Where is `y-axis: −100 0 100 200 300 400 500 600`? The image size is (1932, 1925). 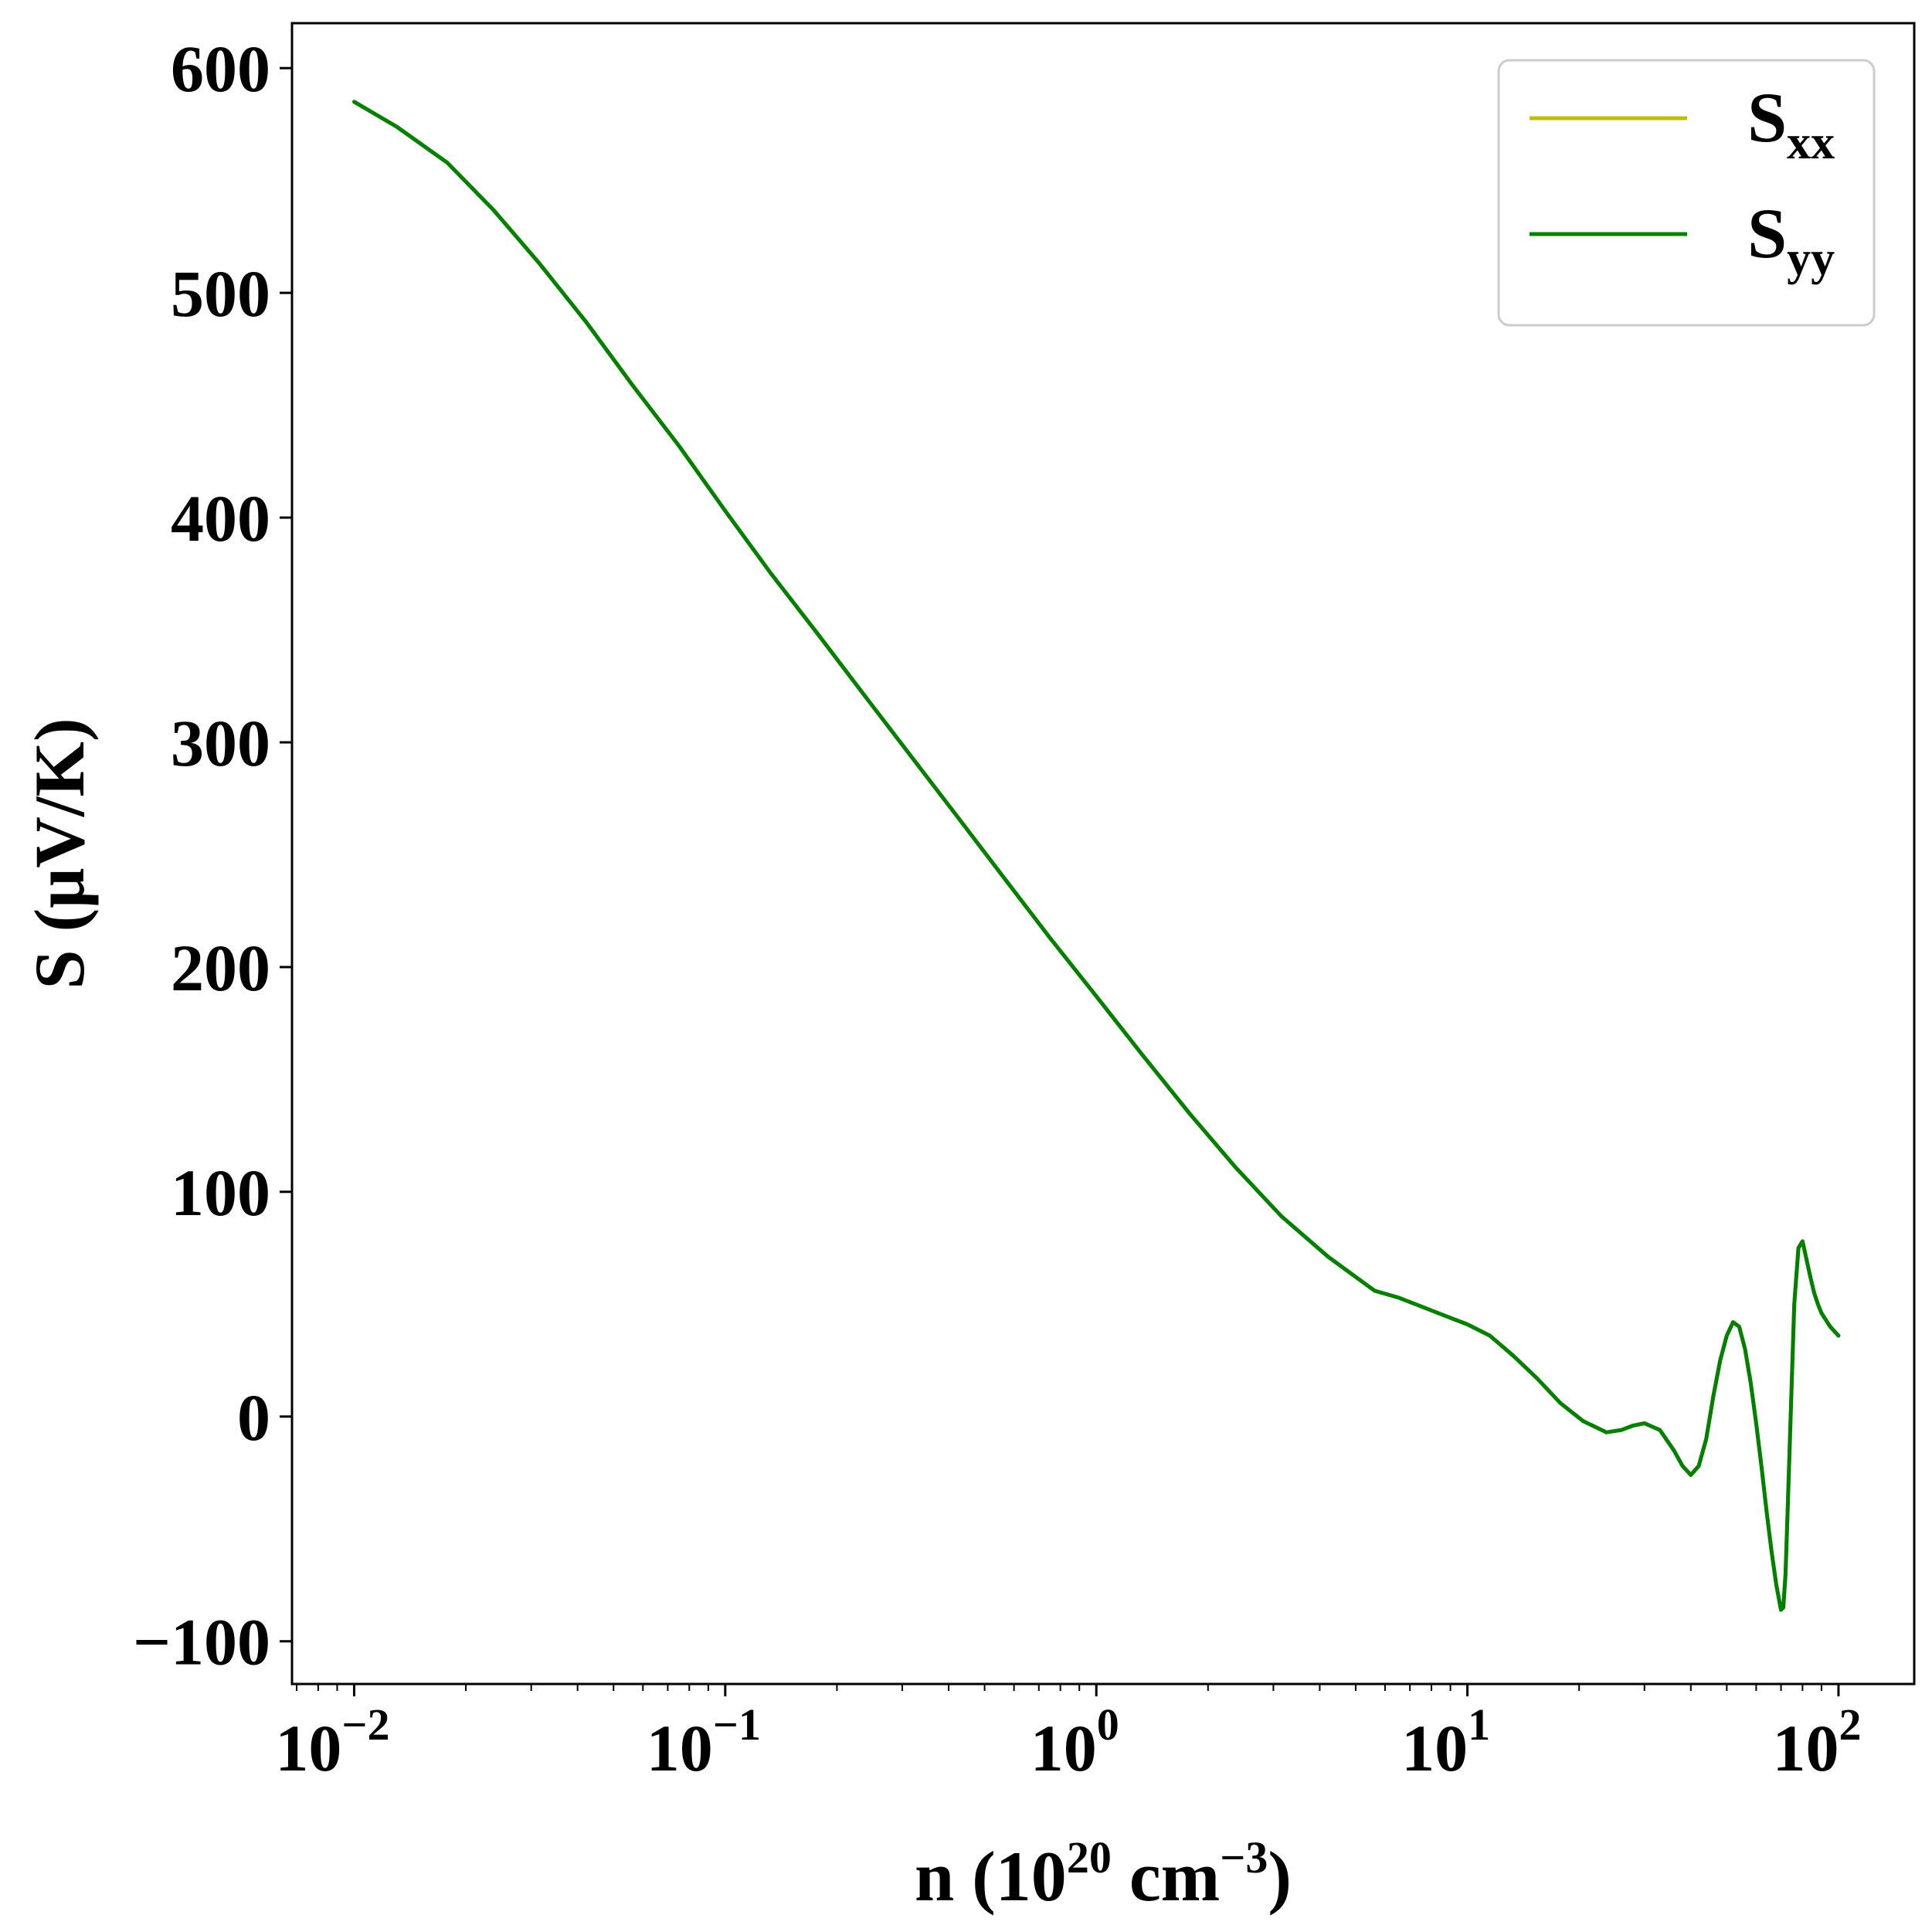 y-axis: −100 0 100 200 300 400 500 600 is located at coordinates (212, 856).